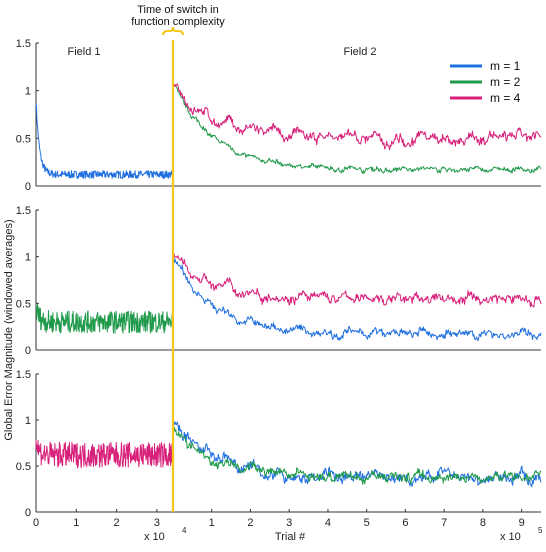 The image size is (546, 552). What do you see at coordinates (510, 537) in the screenshot?
I see `x2-multiplier: x 10` at bounding box center [510, 537].